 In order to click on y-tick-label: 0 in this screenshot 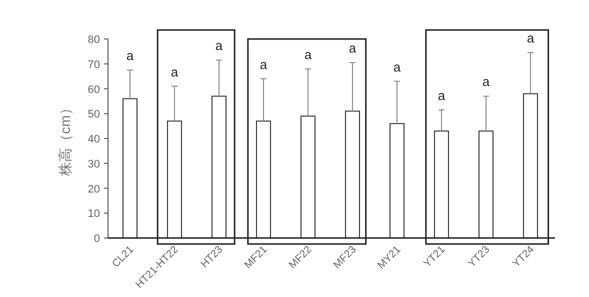, I will do `click(97, 239)`.